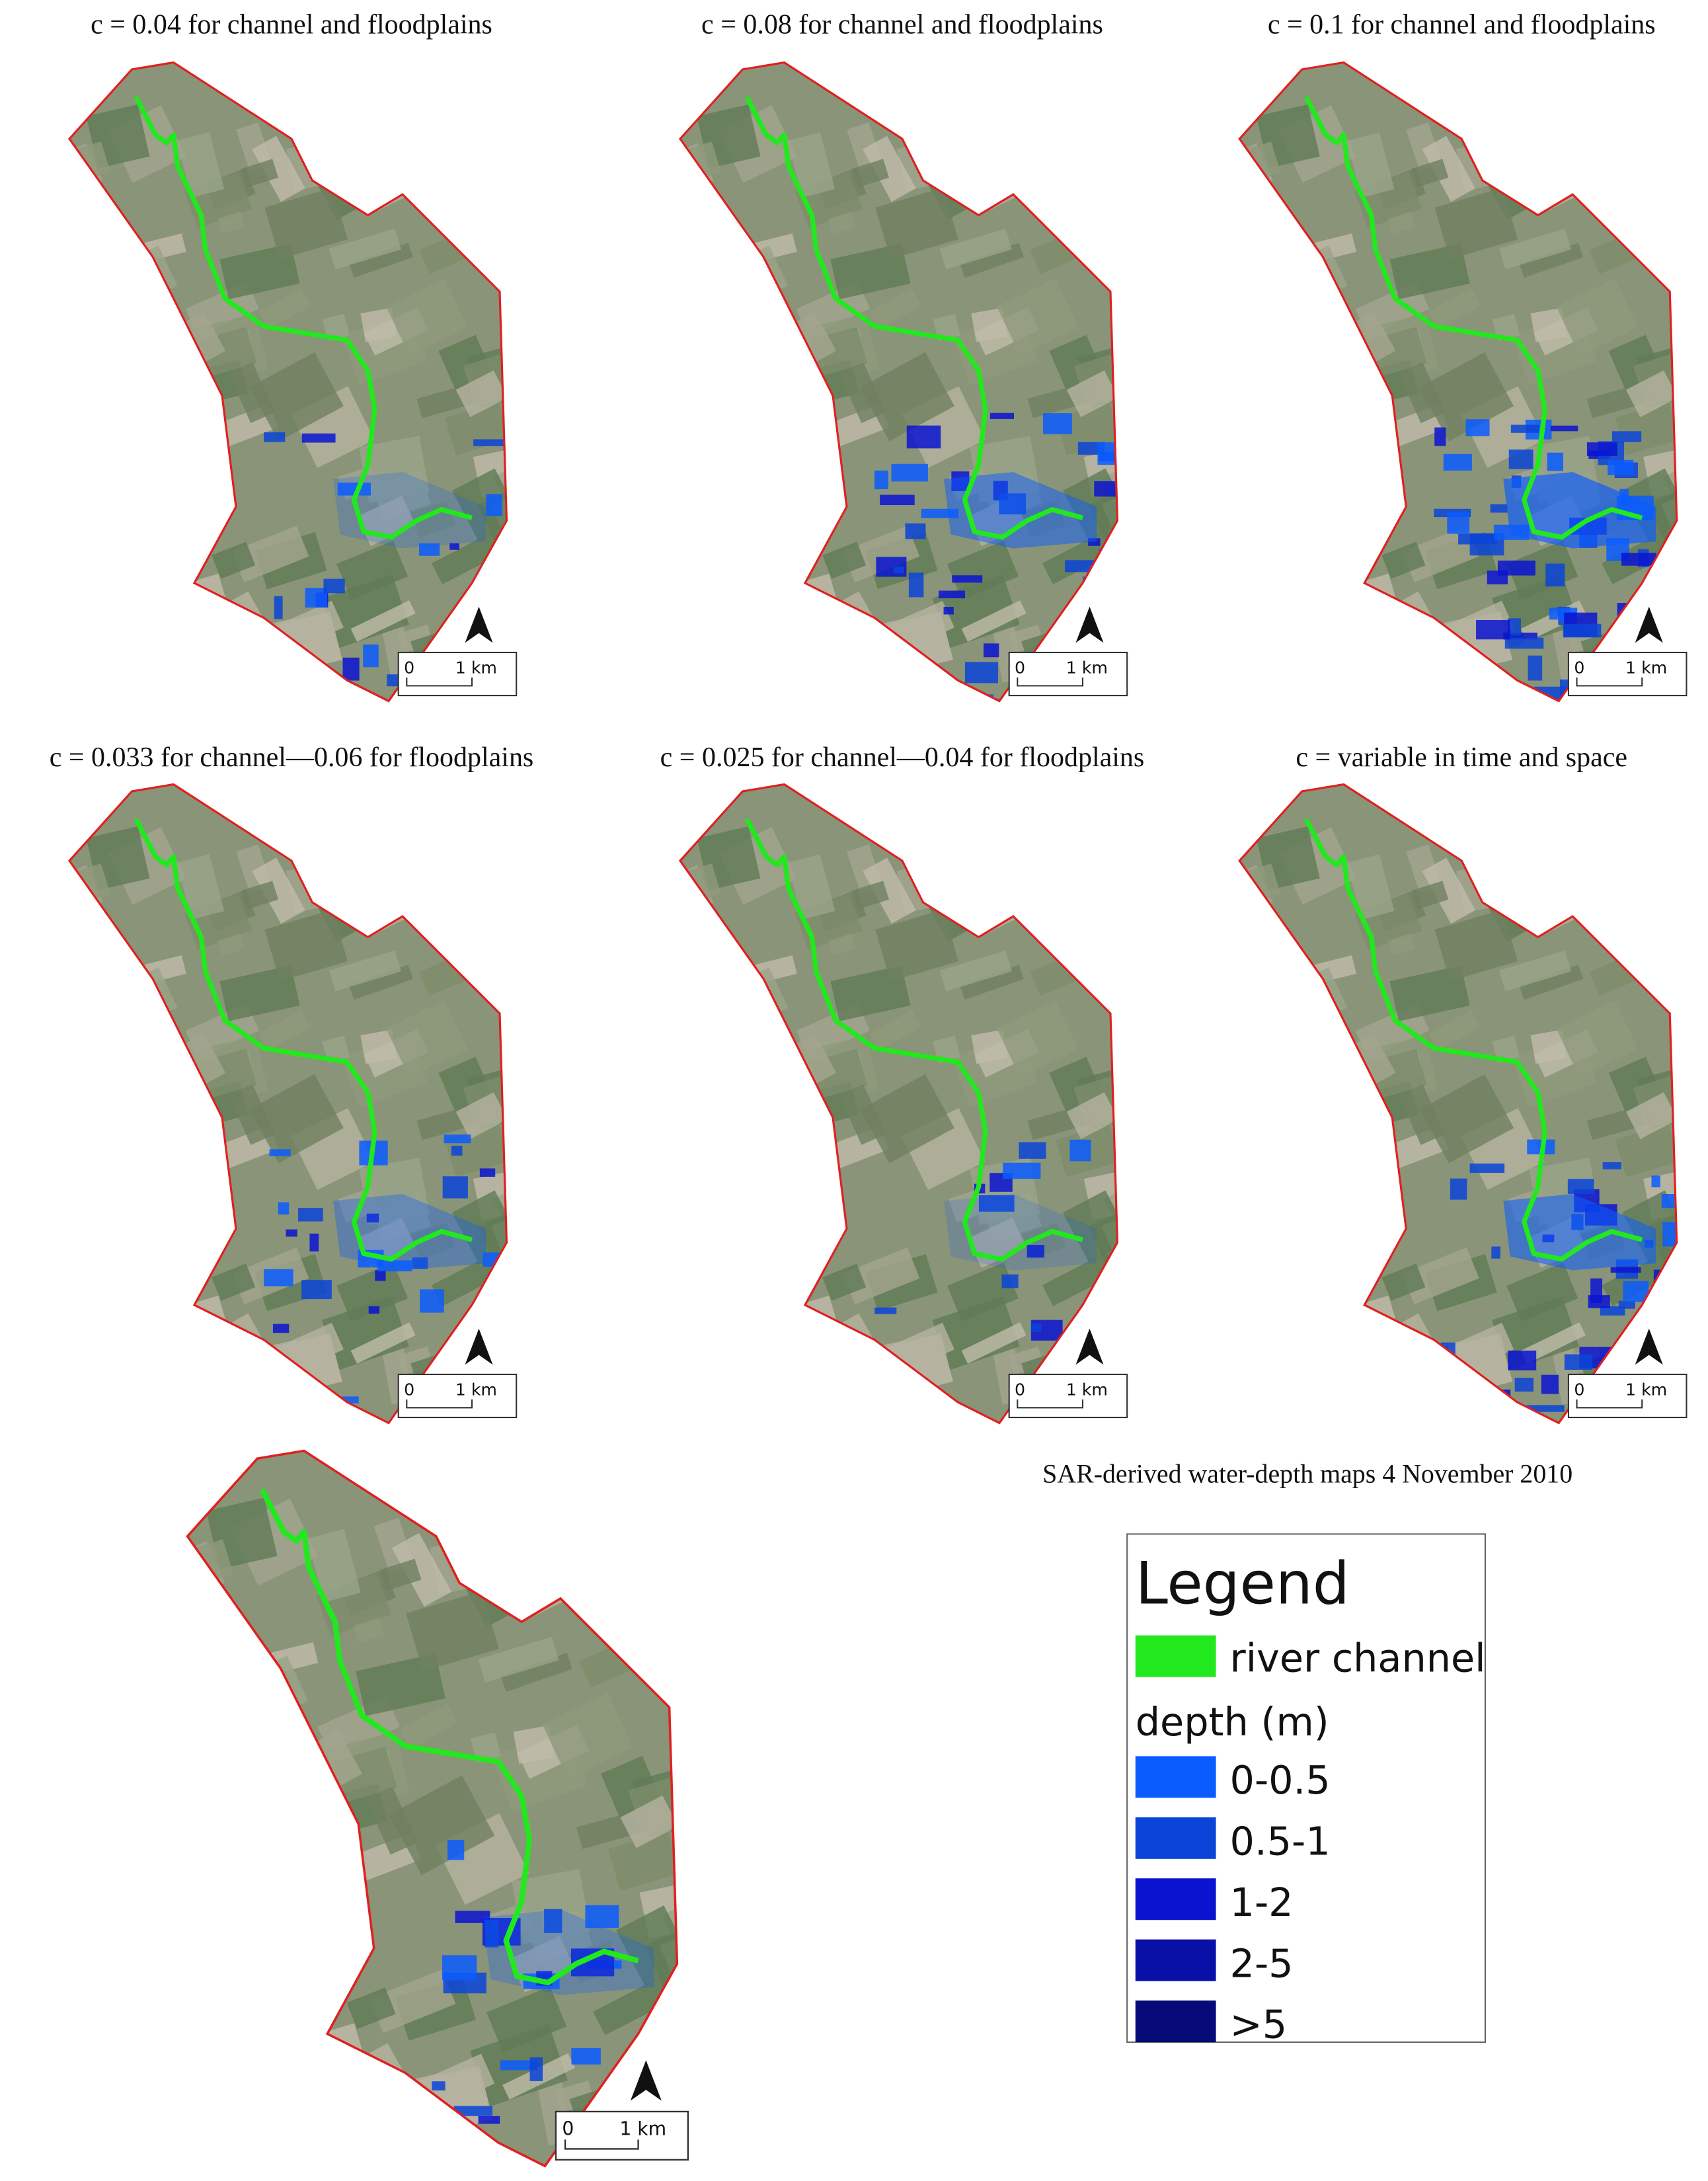 This screenshot has width=1708, height=2181. What do you see at coordinates (1461, 757) in the screenshot?
I see `panel-title: c = variable in time and space` at bounding box center [1461, 757].